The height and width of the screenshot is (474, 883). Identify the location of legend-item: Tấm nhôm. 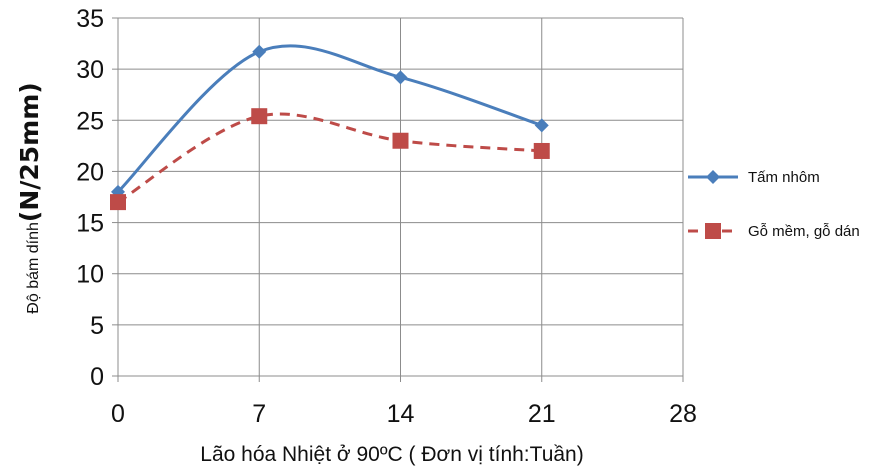
(754, 177).